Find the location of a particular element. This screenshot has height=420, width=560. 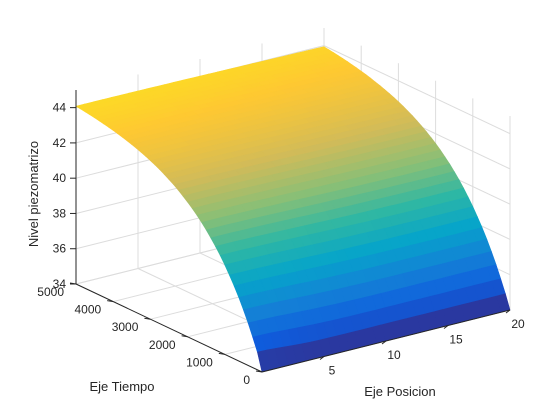

x-tick-label: 5 is located at coordinates (332, 371).